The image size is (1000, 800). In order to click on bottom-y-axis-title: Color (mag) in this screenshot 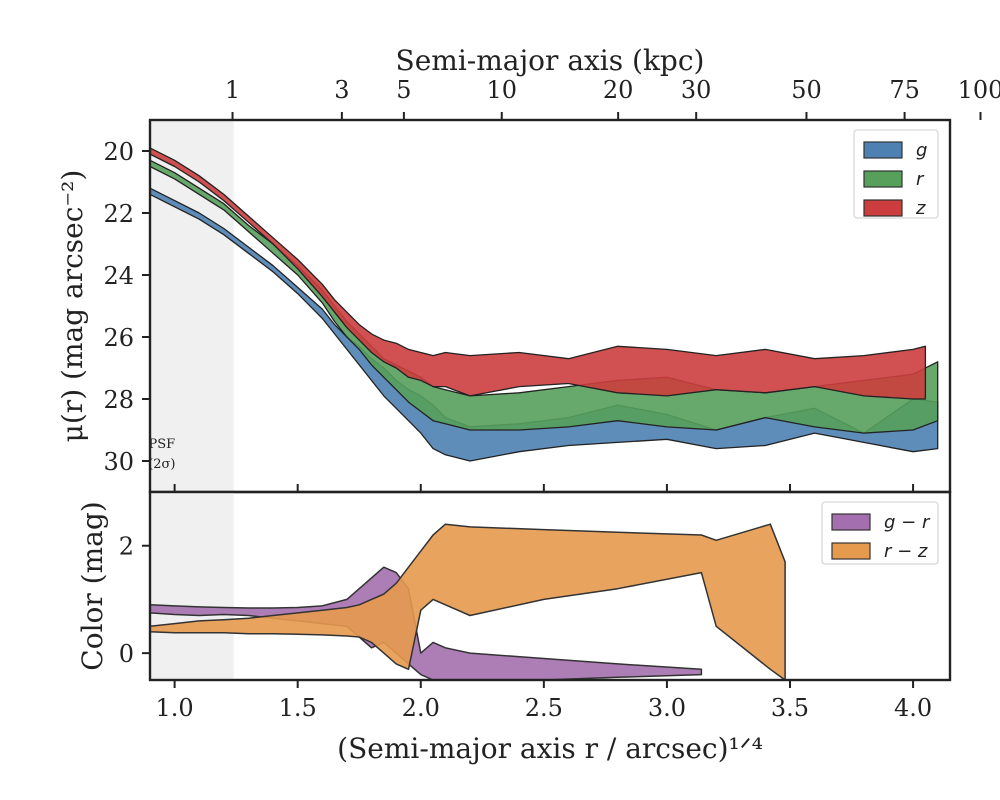, I will do `click(92, 585)`.